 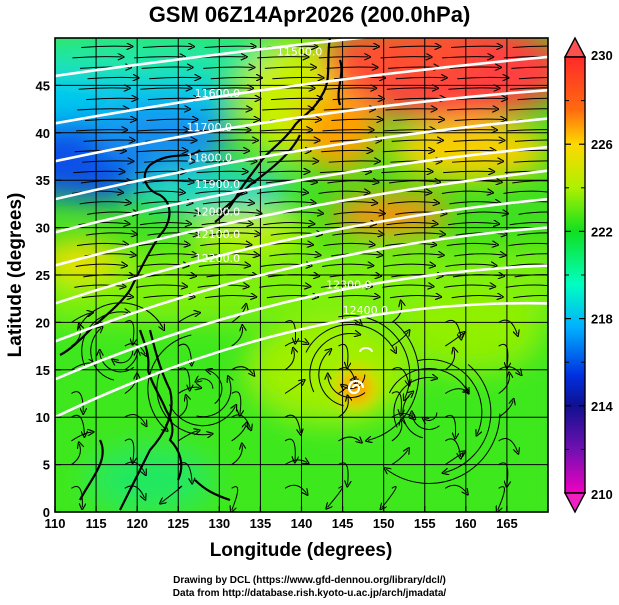 I want to click on x-tick-label: 160, so click(x=466, y=523).